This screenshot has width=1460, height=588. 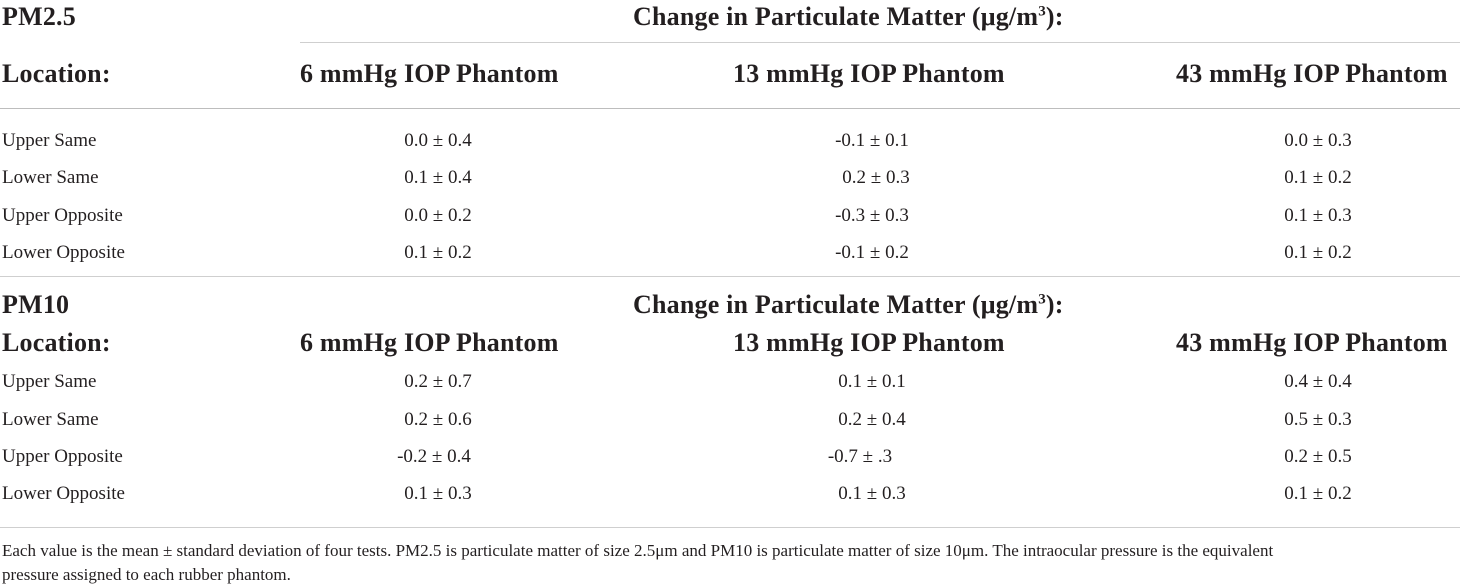 What do you see at coordinates (872, 140) in the screenshot?
I see `cell-13mmhg: -0.1 ± 0.1` at bounding box center [872, 140].